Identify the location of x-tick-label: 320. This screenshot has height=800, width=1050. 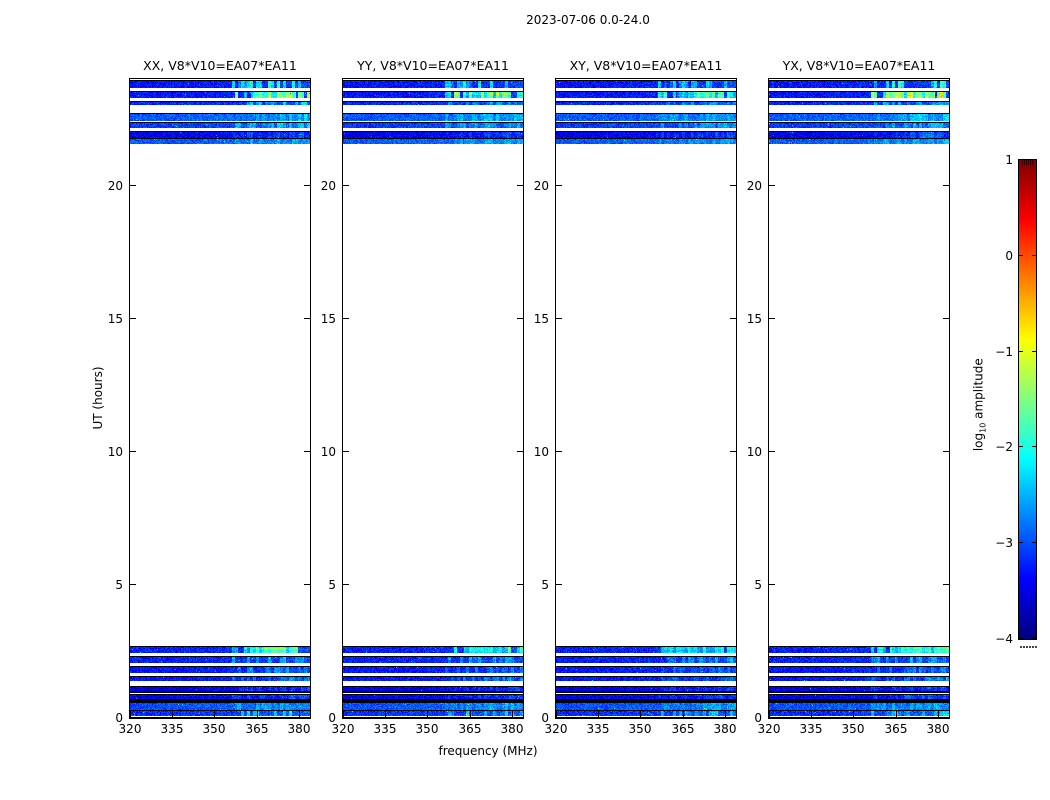
(556, 729).